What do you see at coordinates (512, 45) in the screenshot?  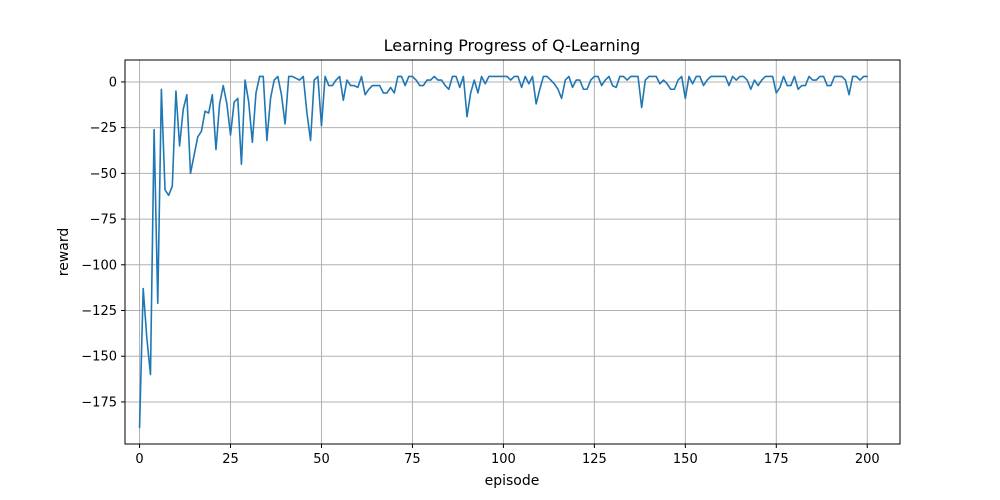 I see `chart-title: Learning Progress of Q-Learning` at bounding box center [512, 45].